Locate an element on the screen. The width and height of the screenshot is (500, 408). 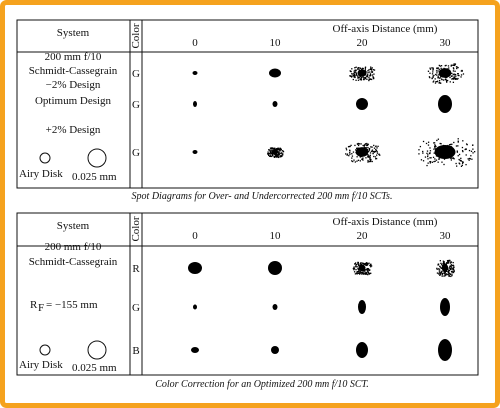
header-offaxis: Off-axis Distance (mm) is located at coordinates (385, 29).